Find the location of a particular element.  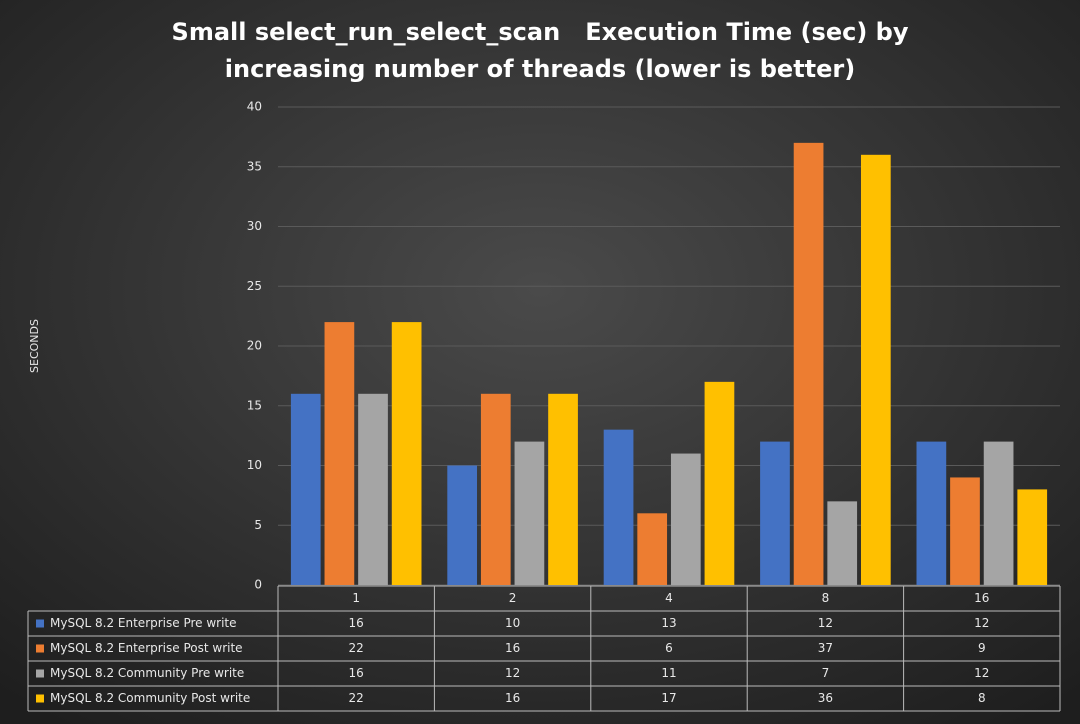

table-value: 36 is located at coordinates (825, 698).